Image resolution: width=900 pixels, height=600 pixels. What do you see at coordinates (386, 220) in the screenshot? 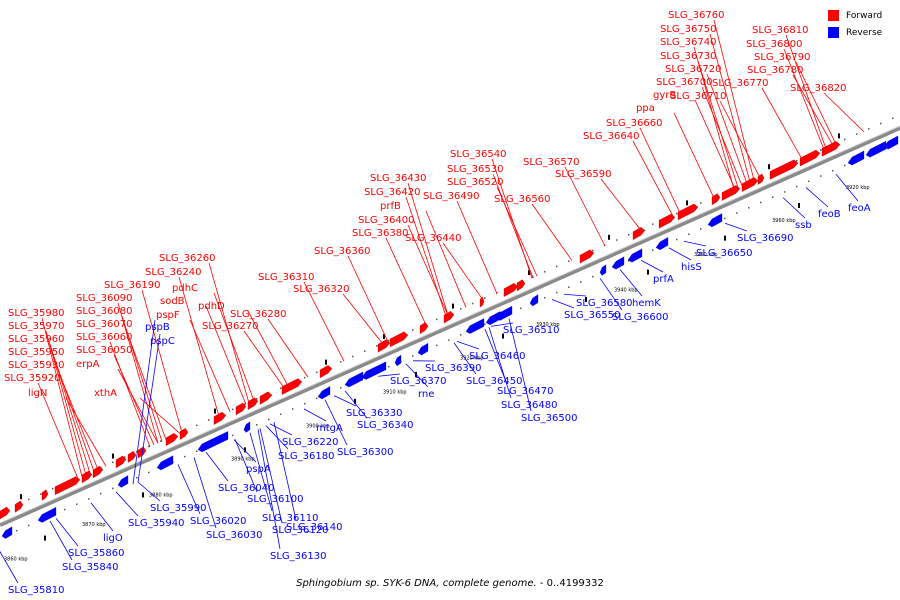
I see `forward-gene-label: SLG_36400` at bounding box center [386, 220].